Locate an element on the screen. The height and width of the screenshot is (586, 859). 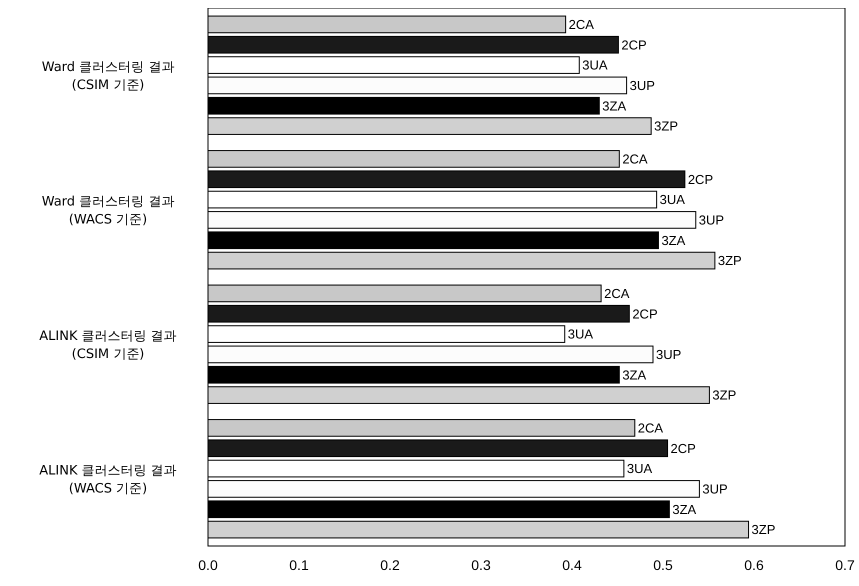
series-label: 3ZP is located at coordinates (666, 126).